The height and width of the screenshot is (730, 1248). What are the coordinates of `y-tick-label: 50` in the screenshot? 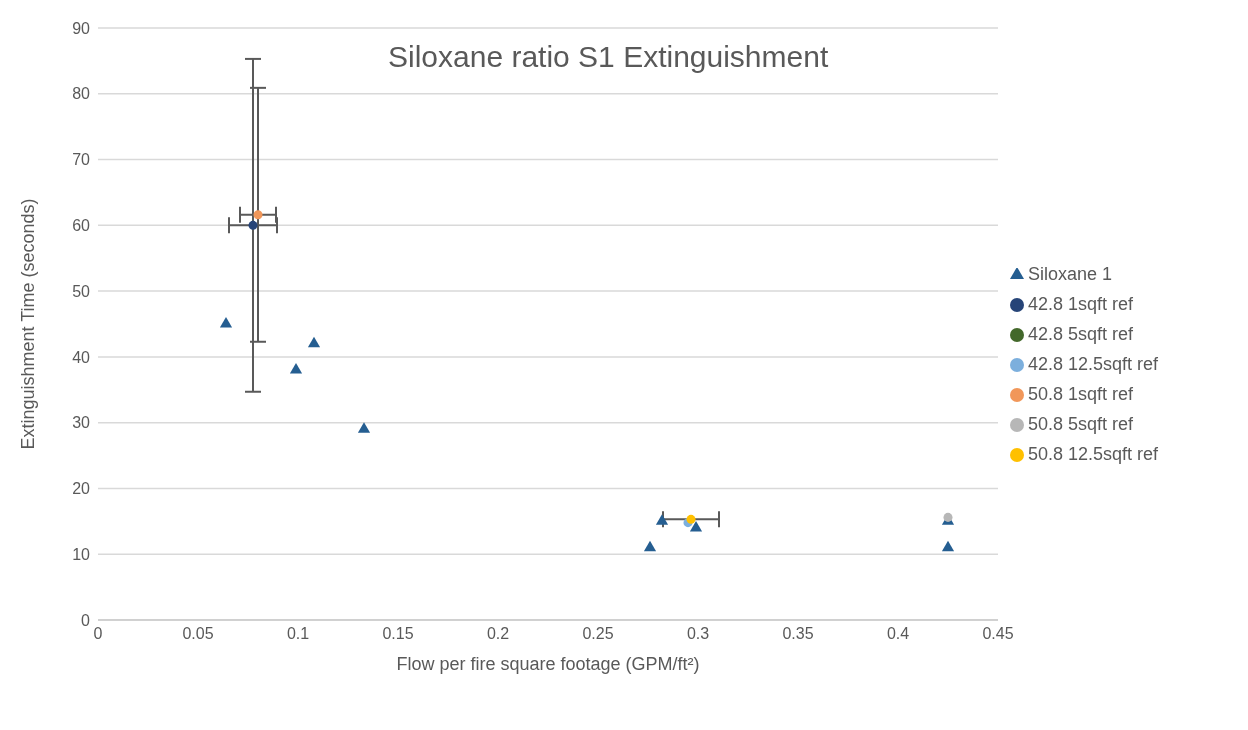 It's located at (81, 291).